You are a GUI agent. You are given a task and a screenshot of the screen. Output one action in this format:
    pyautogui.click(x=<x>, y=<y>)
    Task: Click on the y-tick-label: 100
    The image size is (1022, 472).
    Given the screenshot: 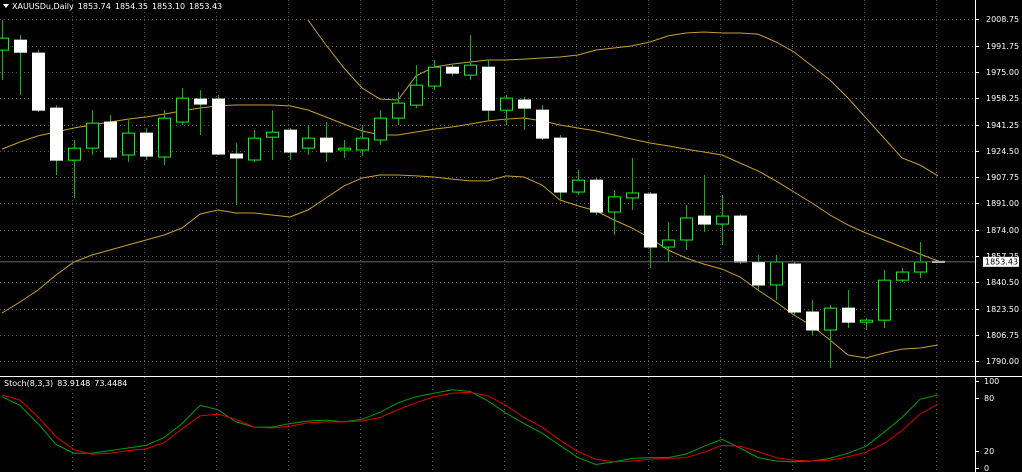 What is the action you would take?
    pyautogui.click(x=991, y=381)
    